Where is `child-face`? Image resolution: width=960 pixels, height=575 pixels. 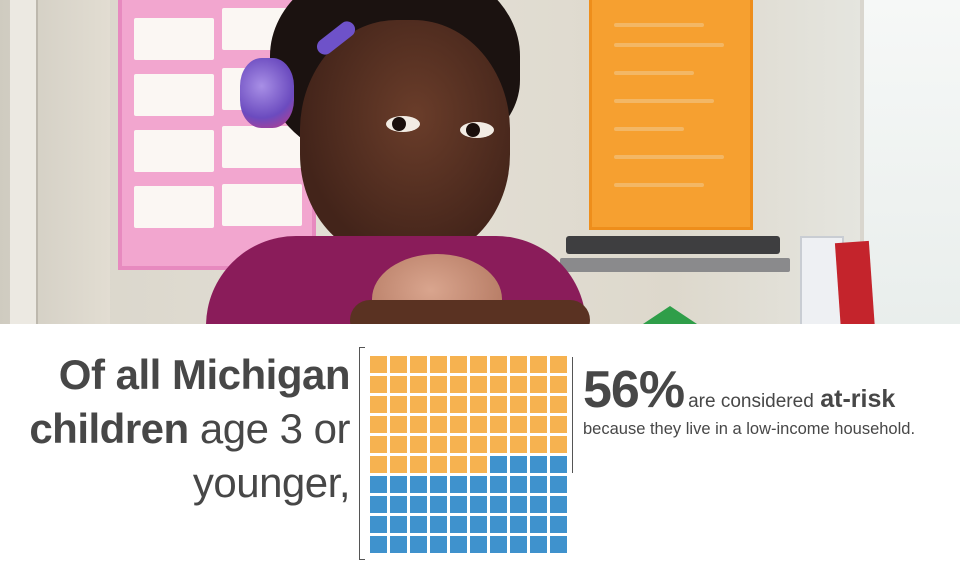
child-face is located at coordinates (405, 140).